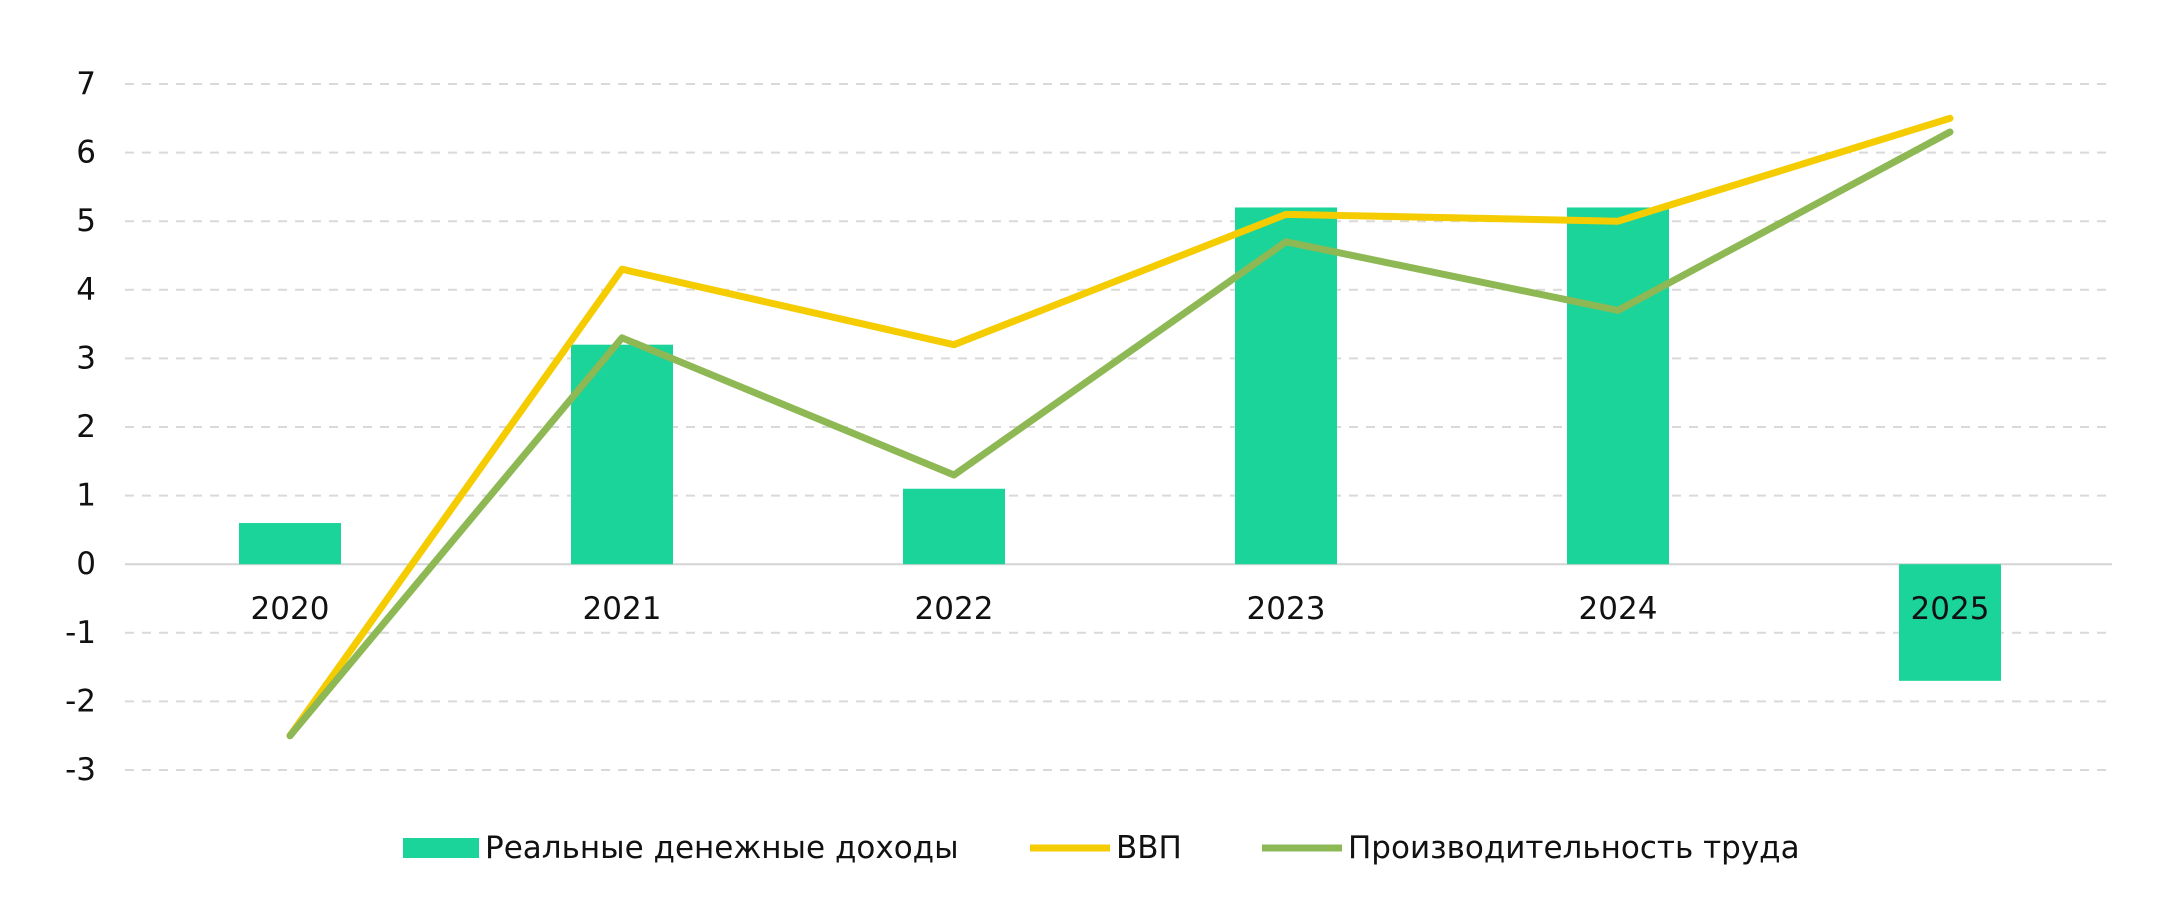 The height and width of the screenshot is (919, 2160). Describe the element at coordinates (1286, 386) in the screenshot. I see `bar-2023` at that location.